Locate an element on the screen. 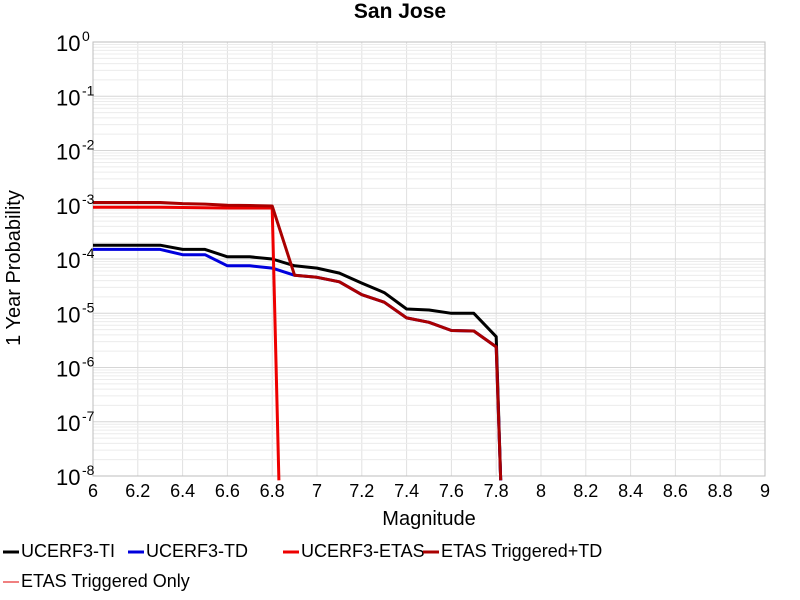 The image size is (800, 600). x-tick-label: 7.8 is located at coordinates (496, 491).